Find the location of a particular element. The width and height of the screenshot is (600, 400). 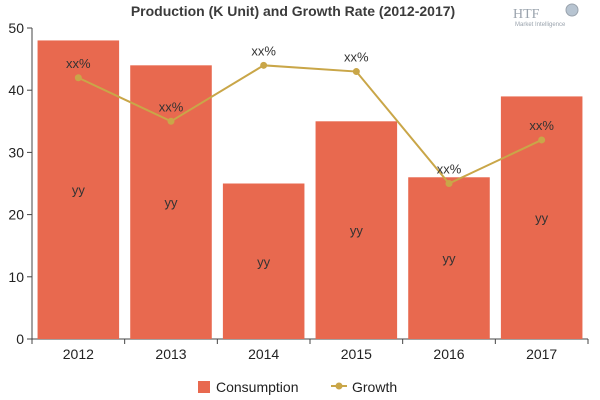

y-tick-label: 0 is located at coordinates (20, 339).